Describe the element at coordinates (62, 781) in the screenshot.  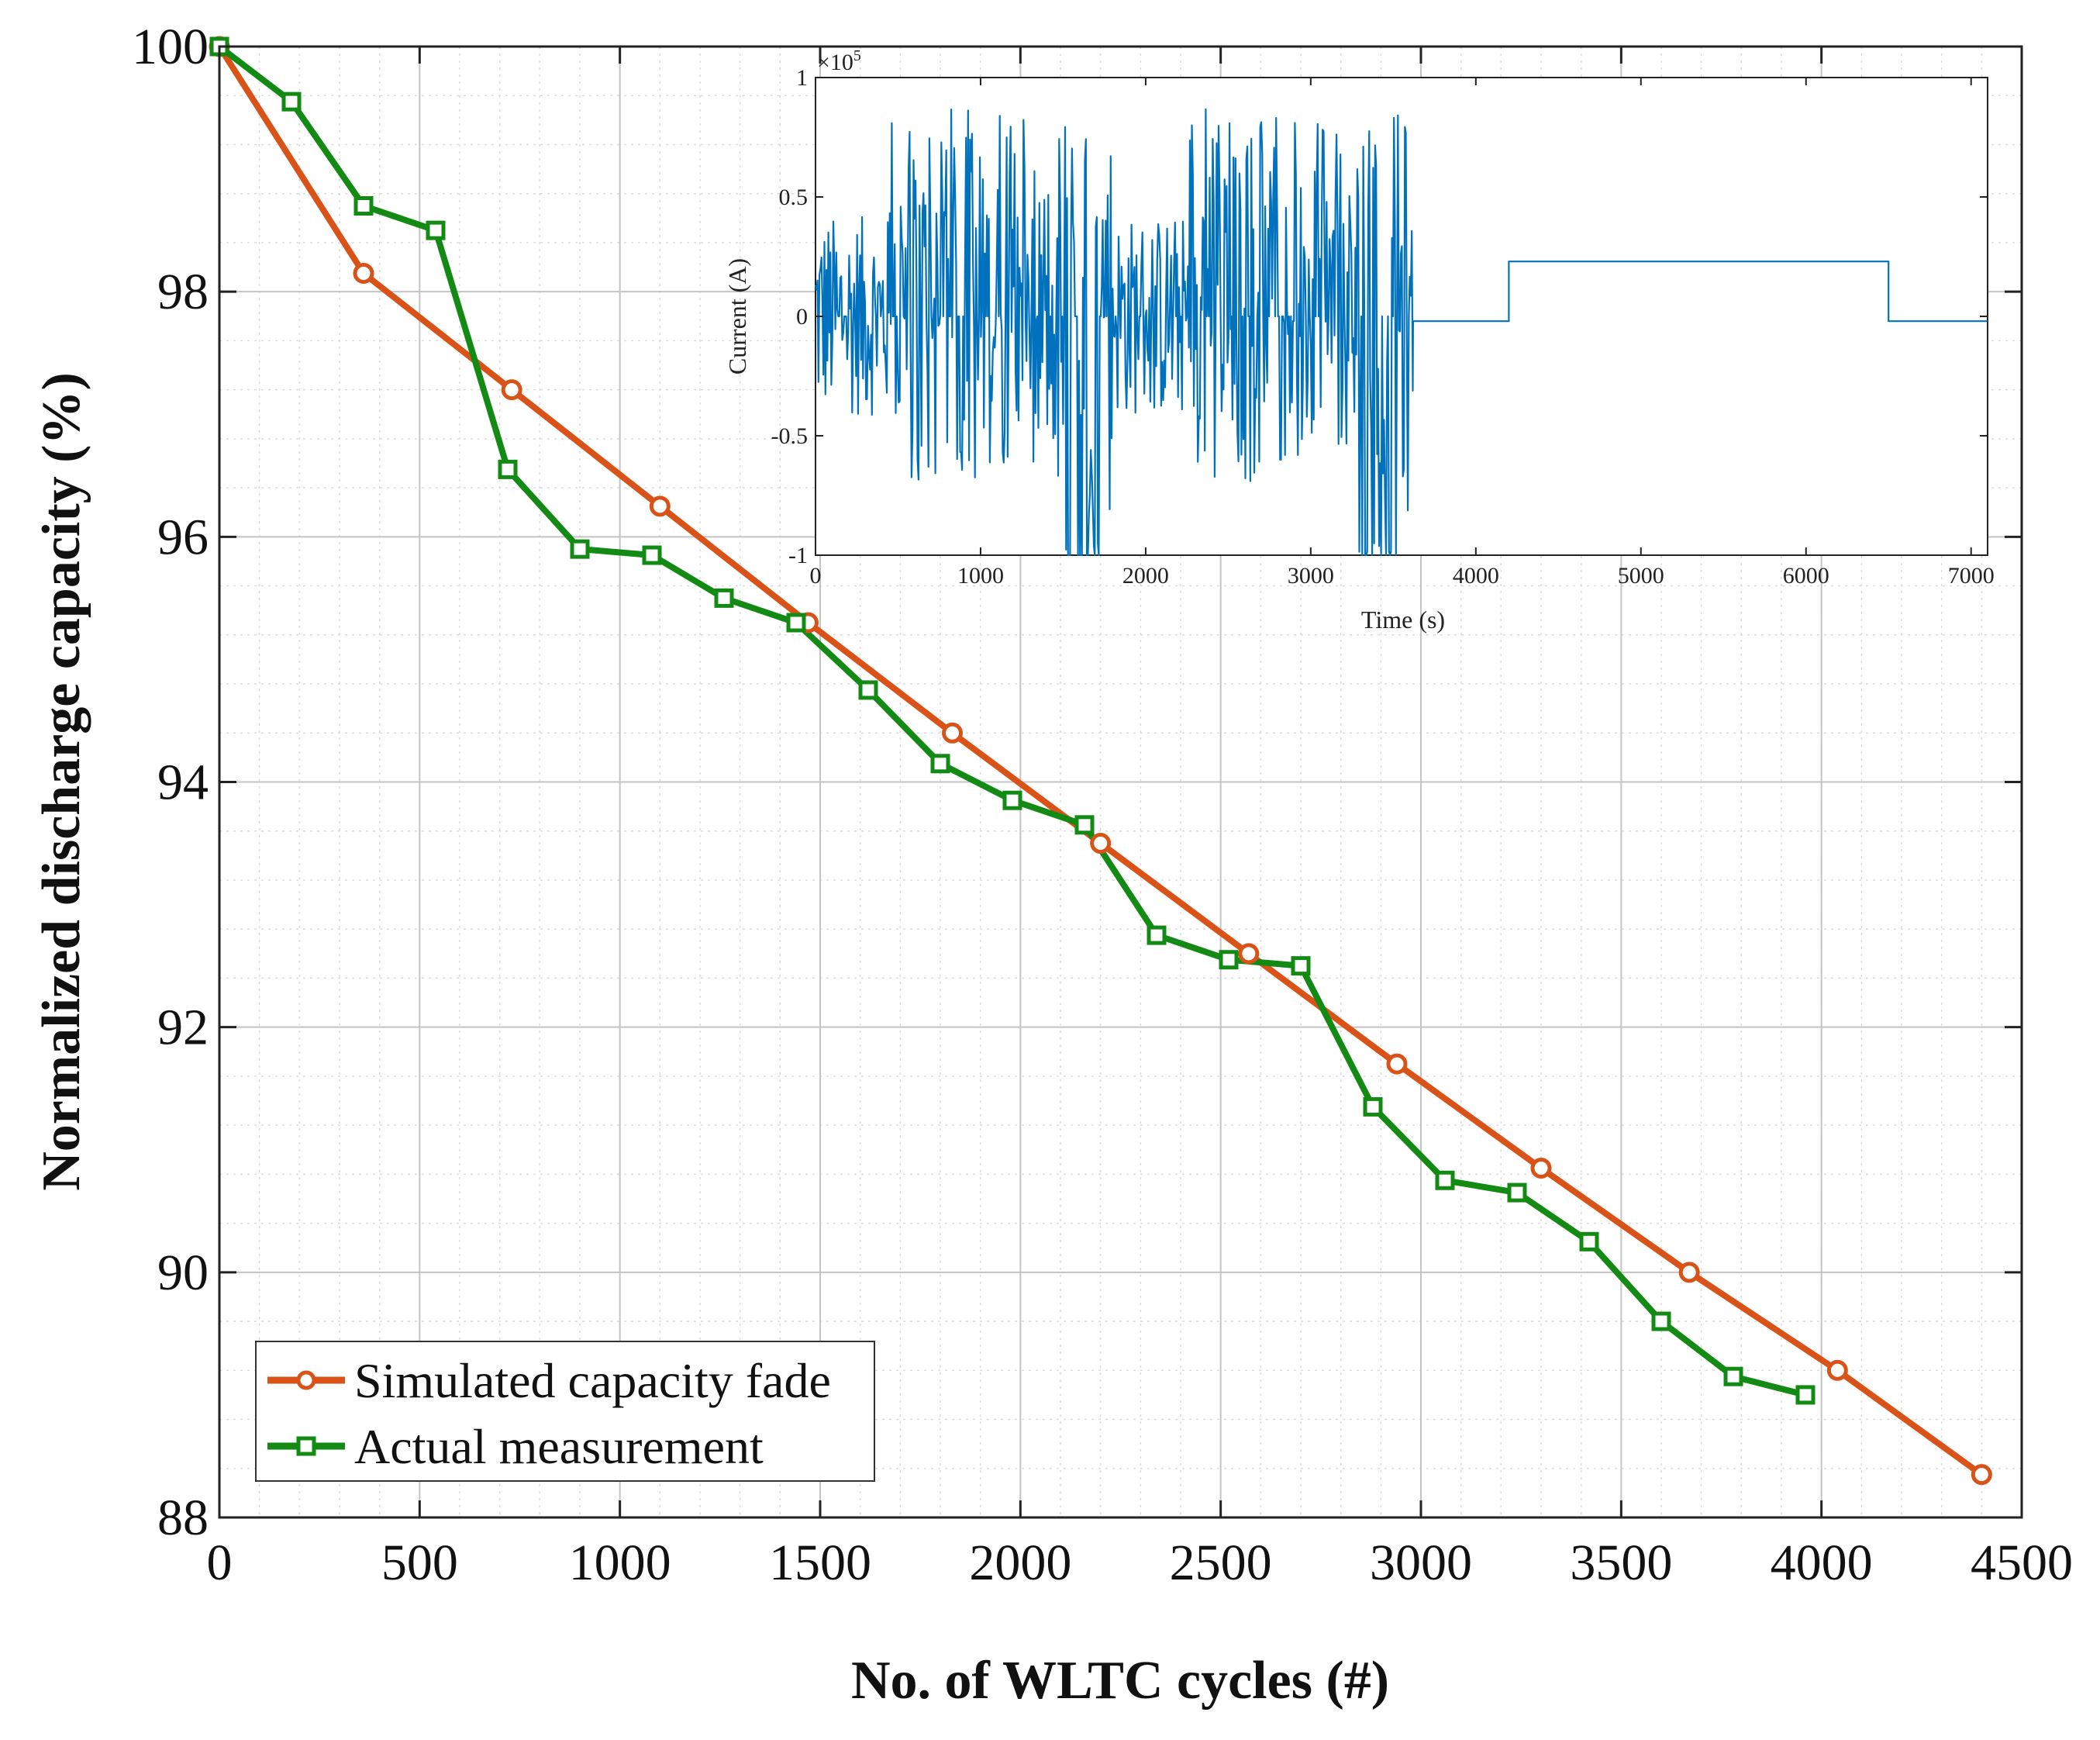
I see `y-axis-label: Normalized discharge capacity (%)` at that location.